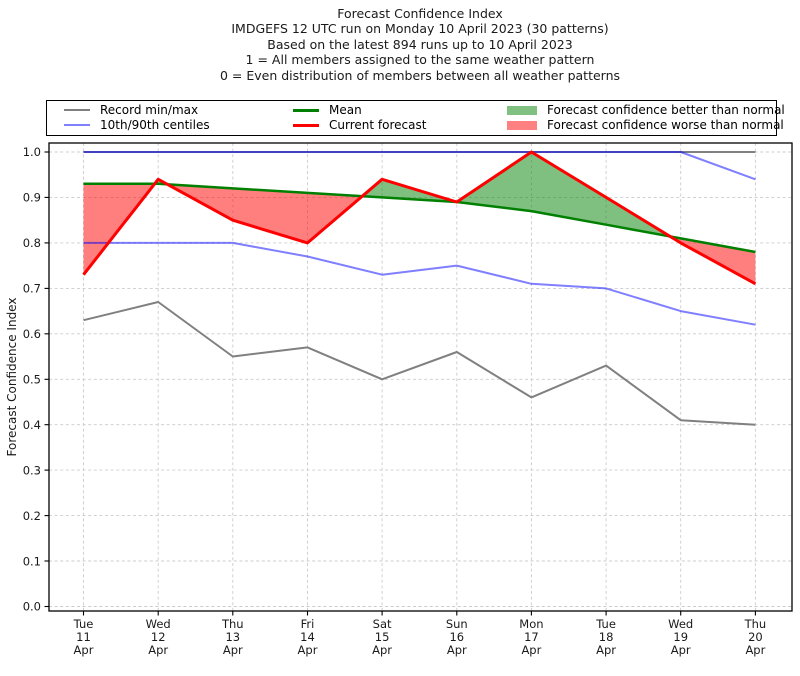 This screenshot has width=800, height=676. I want to click on y-tick-label: 0.6, so click(32, 334).